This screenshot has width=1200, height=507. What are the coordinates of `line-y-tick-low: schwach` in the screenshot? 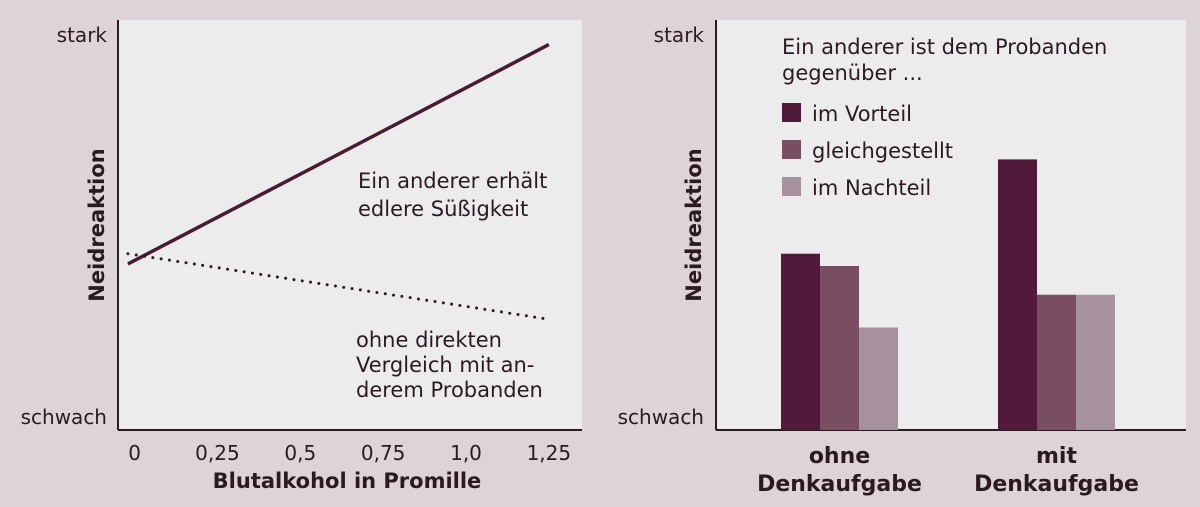 It's located at (64, 417).